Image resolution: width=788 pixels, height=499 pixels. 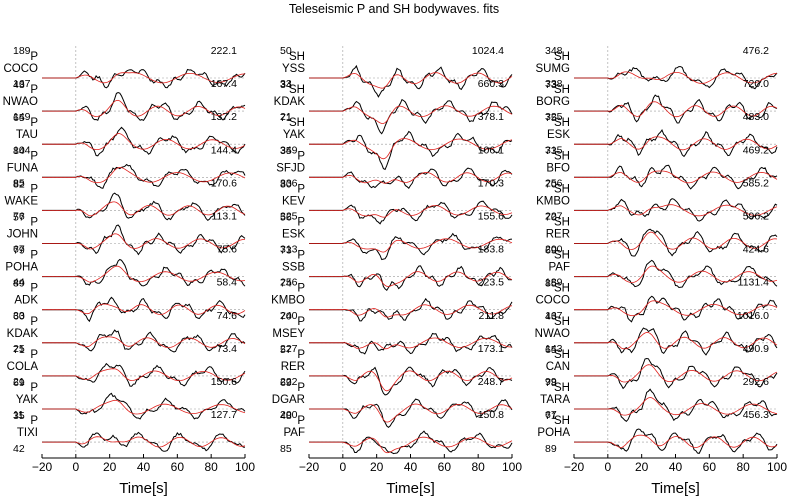 I want to click on x-tick-label: 100, so click(x=245, y=467).